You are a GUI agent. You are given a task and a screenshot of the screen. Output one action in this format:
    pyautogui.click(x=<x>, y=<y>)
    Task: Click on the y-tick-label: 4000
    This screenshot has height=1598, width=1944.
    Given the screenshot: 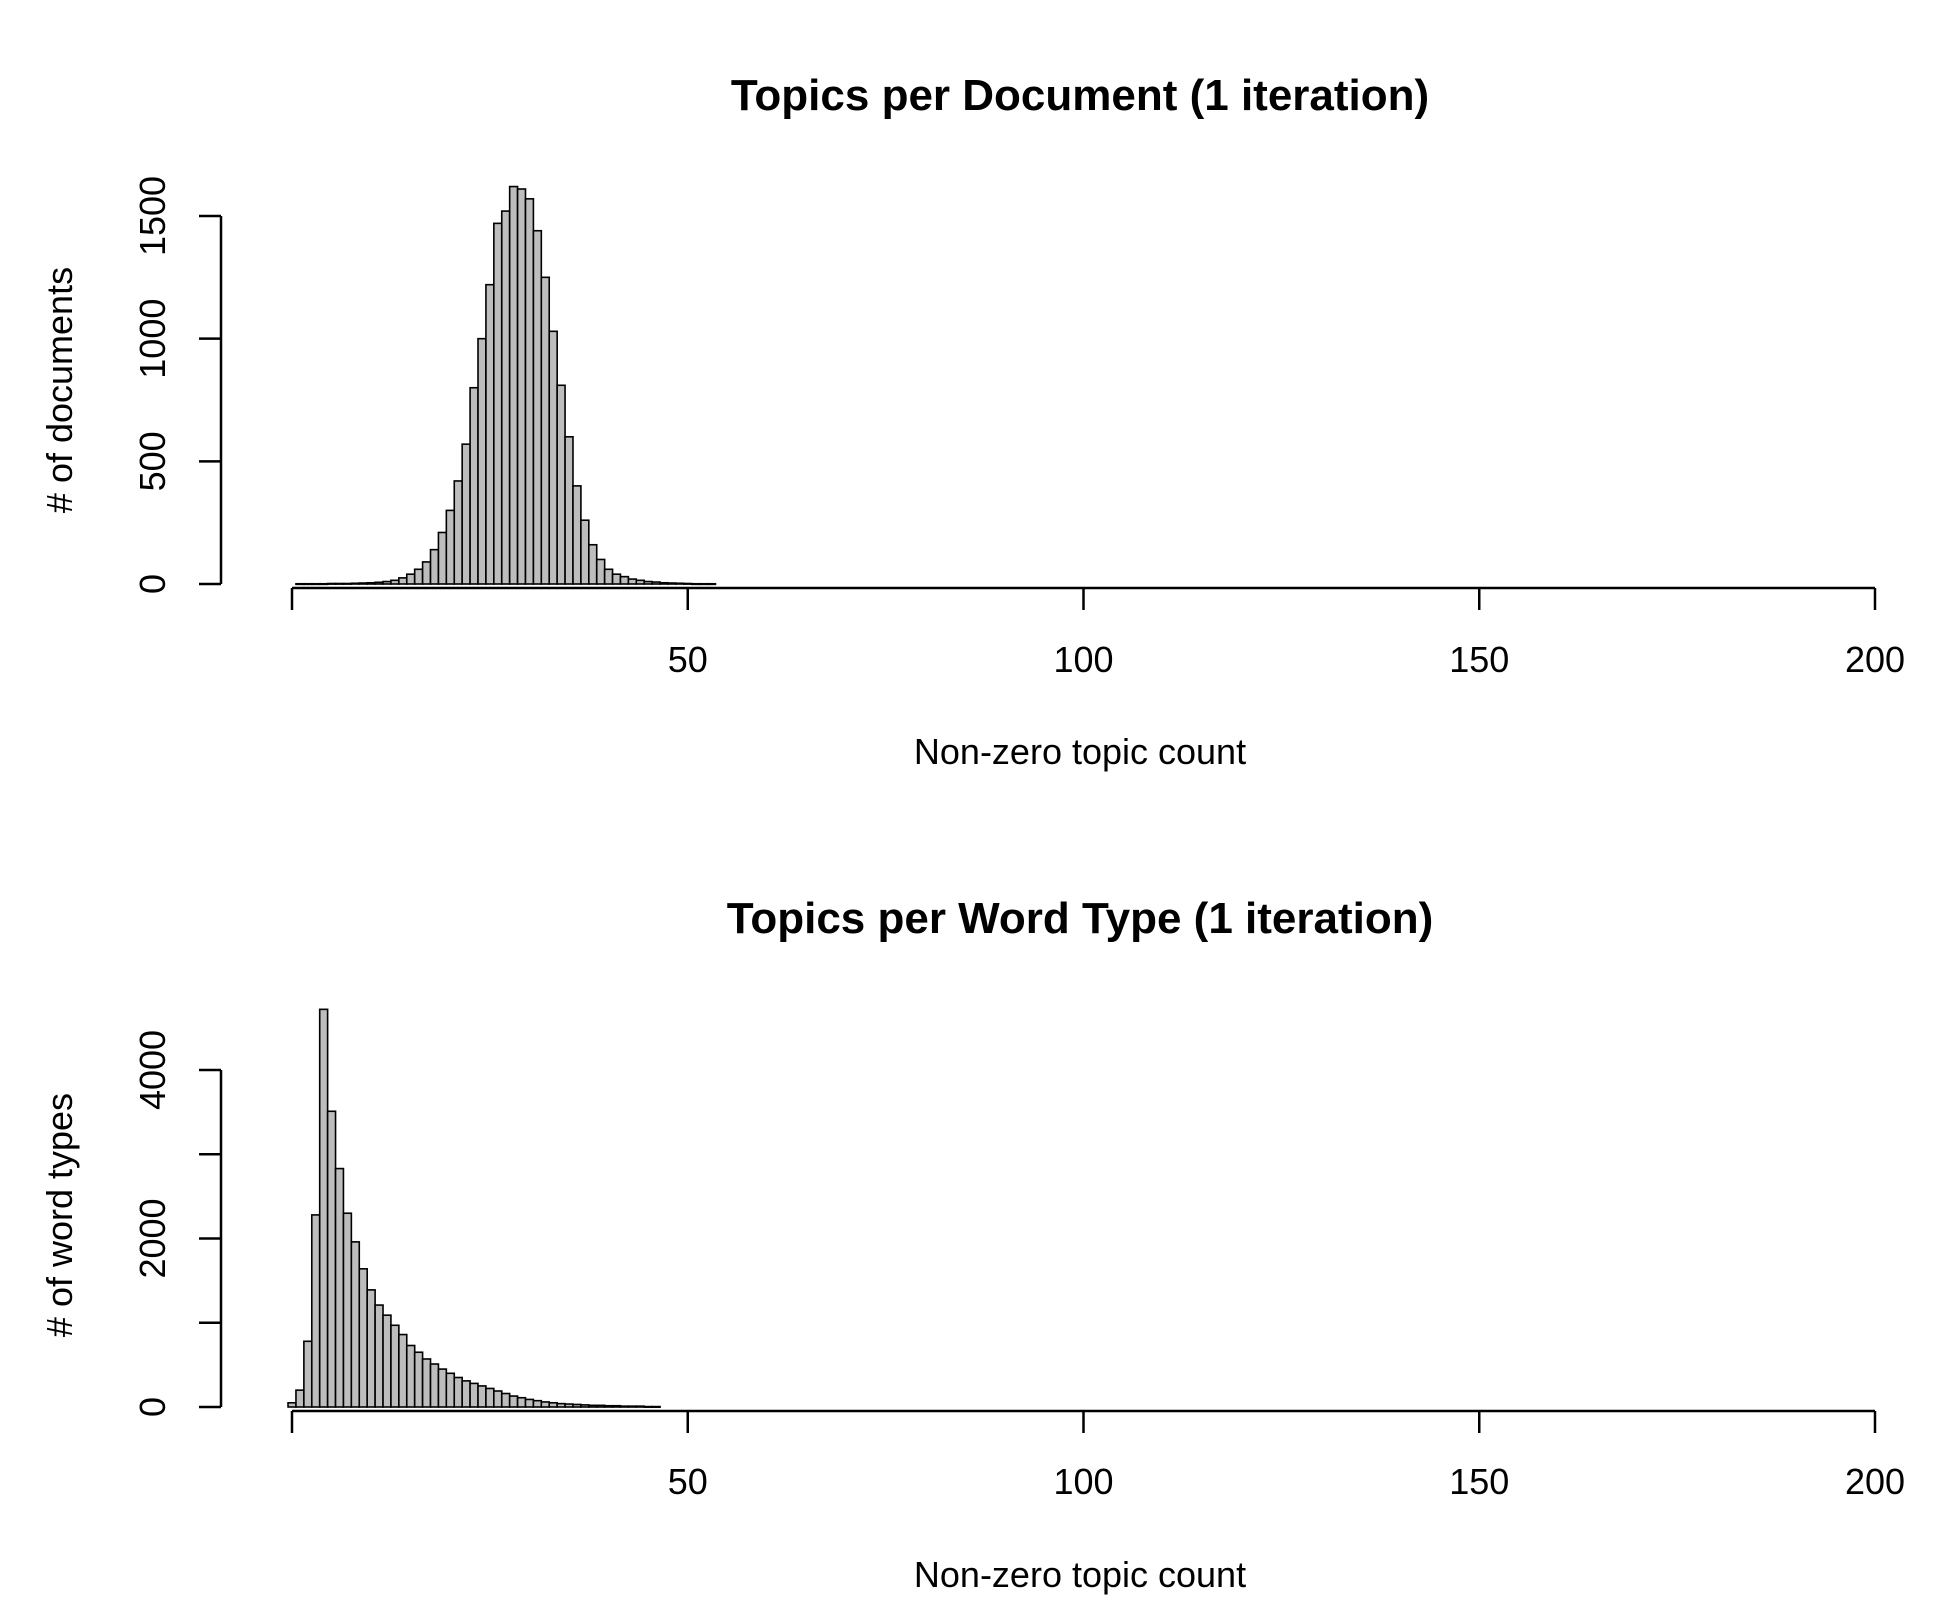 What is the action you would take?
    pyautogui.click(x=152, y=1070)
    